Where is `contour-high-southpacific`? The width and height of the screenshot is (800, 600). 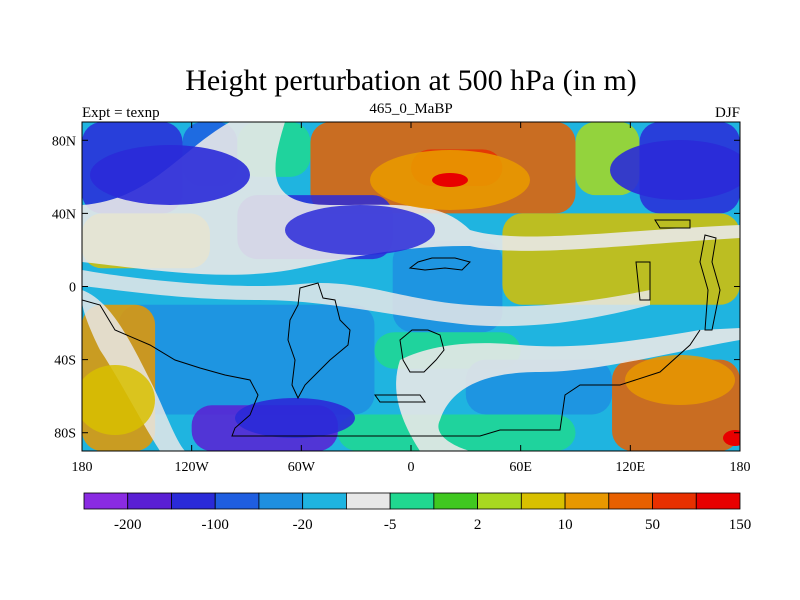
contour-high-southpacific is located at coordinates (118, 400).